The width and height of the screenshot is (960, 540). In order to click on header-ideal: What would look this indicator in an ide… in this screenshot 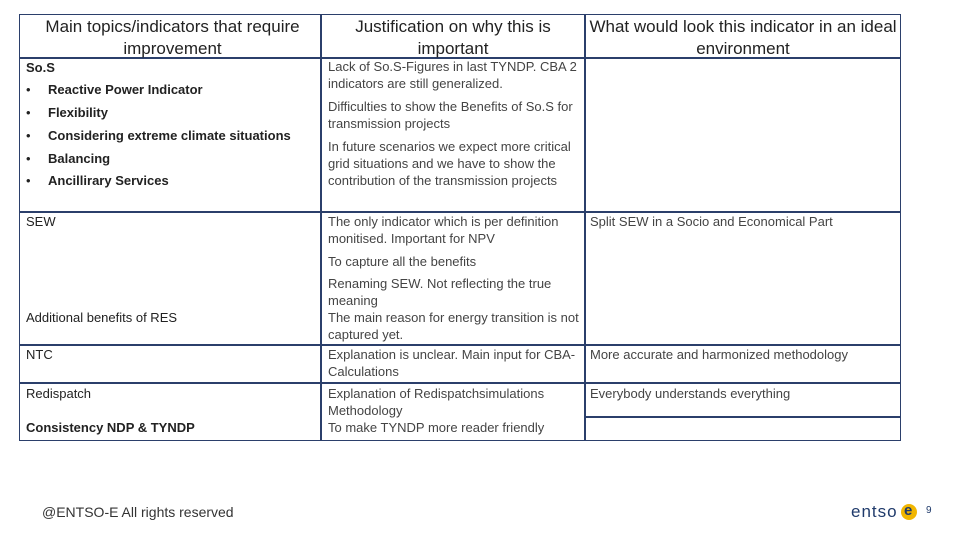, I will do `click(743, 37)`.